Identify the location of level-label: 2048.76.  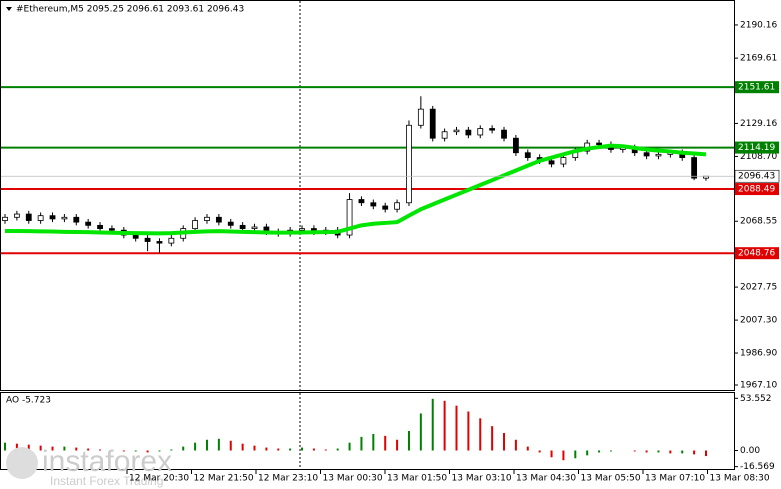
(756, 254).